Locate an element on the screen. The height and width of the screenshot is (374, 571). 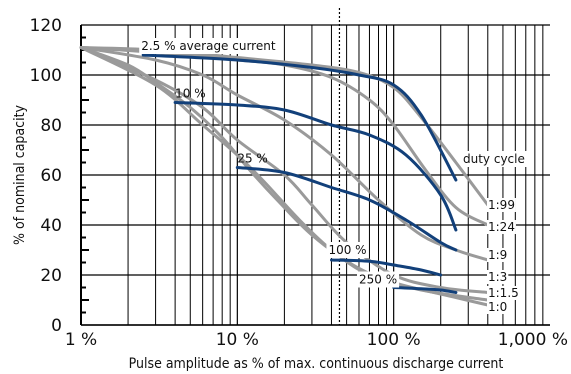
average-current-label: 250 % is located at coordinates (378, 280).